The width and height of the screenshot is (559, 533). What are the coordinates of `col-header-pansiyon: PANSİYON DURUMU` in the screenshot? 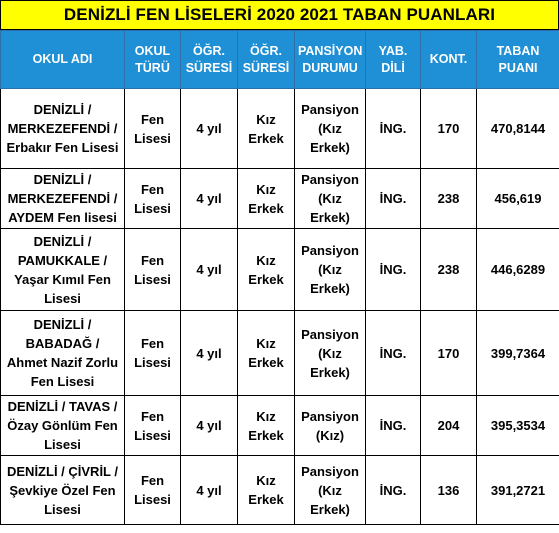 It's located at (330, 59).